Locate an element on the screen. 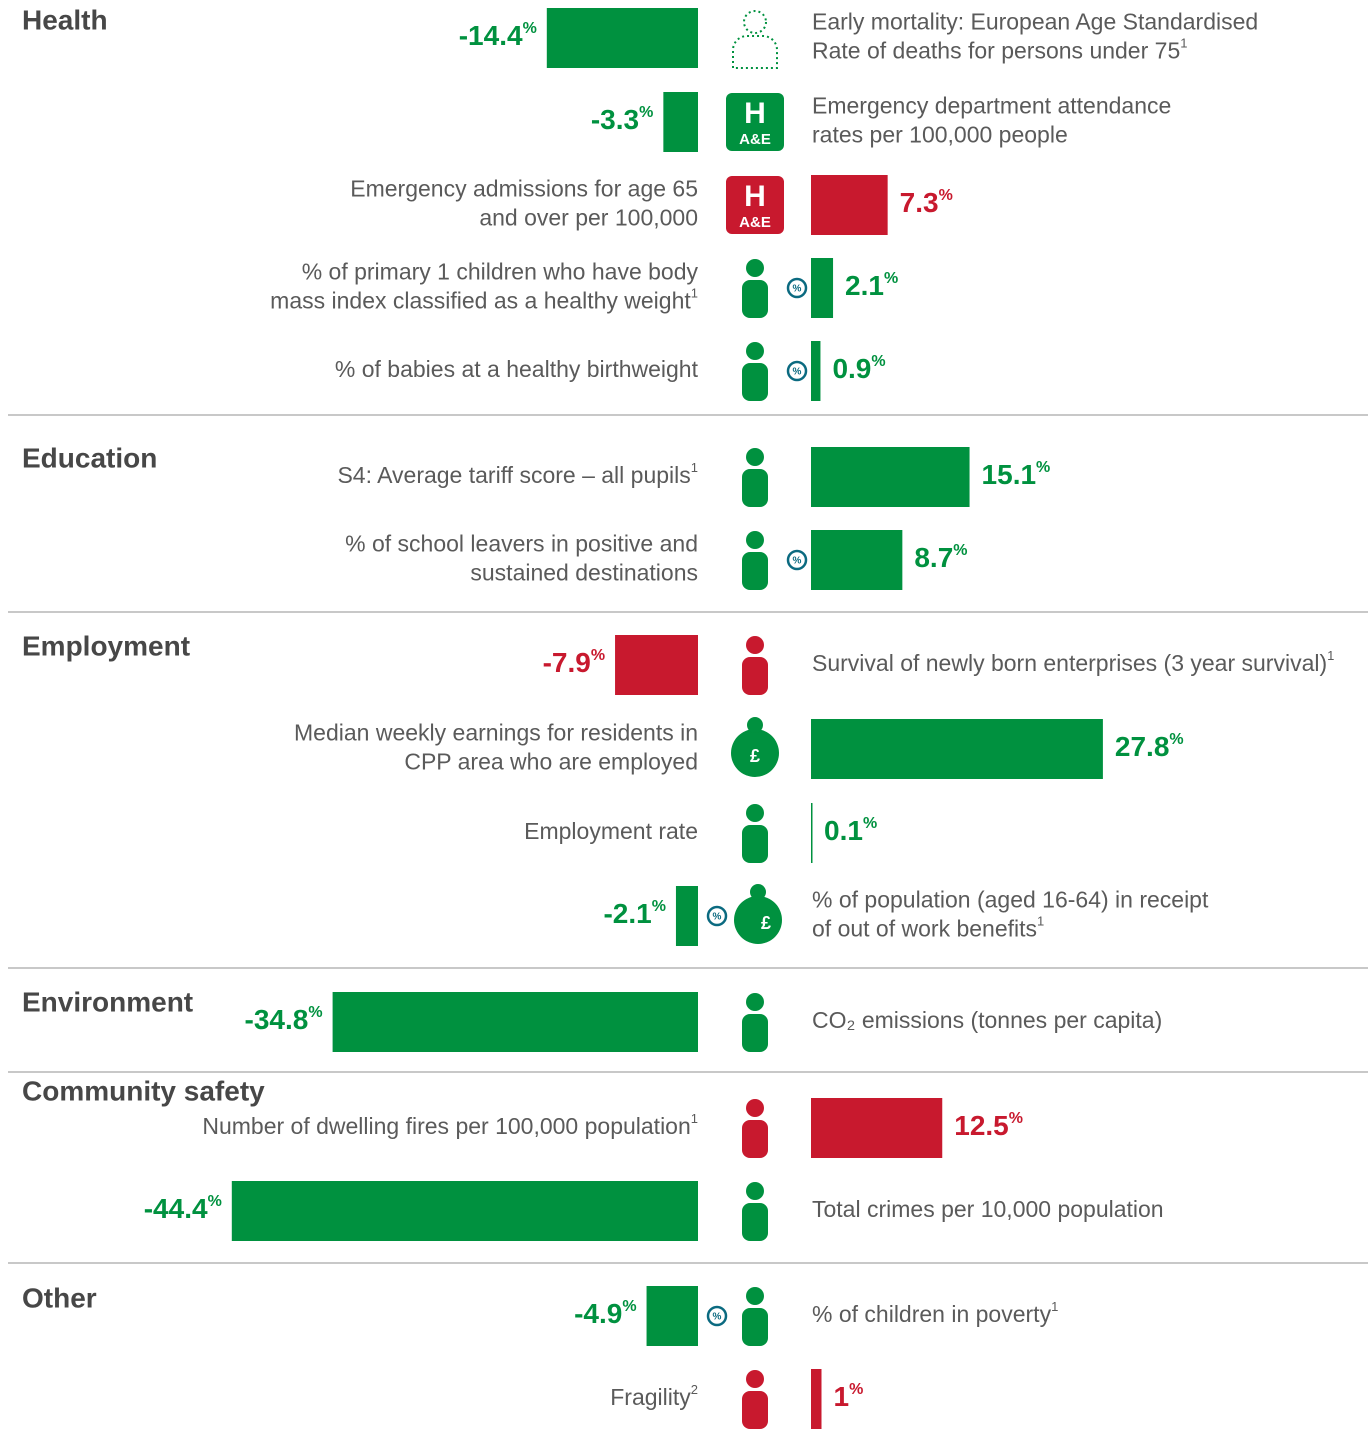 The width and height of the screenshot is (1370, 1444). value-label: -3.3% is located at coordinates (622, 119).